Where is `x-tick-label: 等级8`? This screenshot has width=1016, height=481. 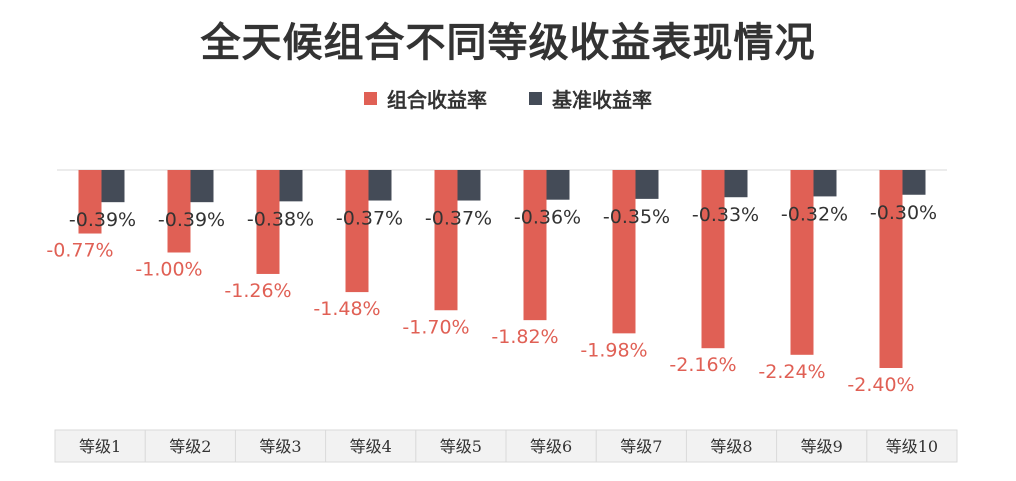
x-tick-label: 等级8 is located at coordinates (731, 446).